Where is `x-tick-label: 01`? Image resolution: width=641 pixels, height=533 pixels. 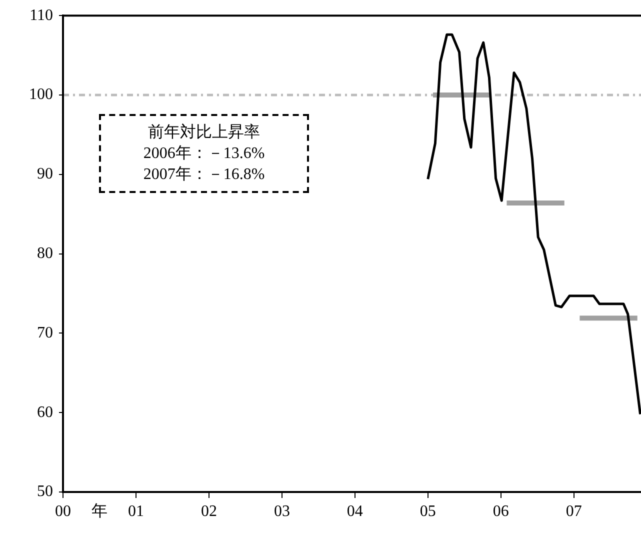 x-tick-label: 01 is located at coordinates (136, 511).